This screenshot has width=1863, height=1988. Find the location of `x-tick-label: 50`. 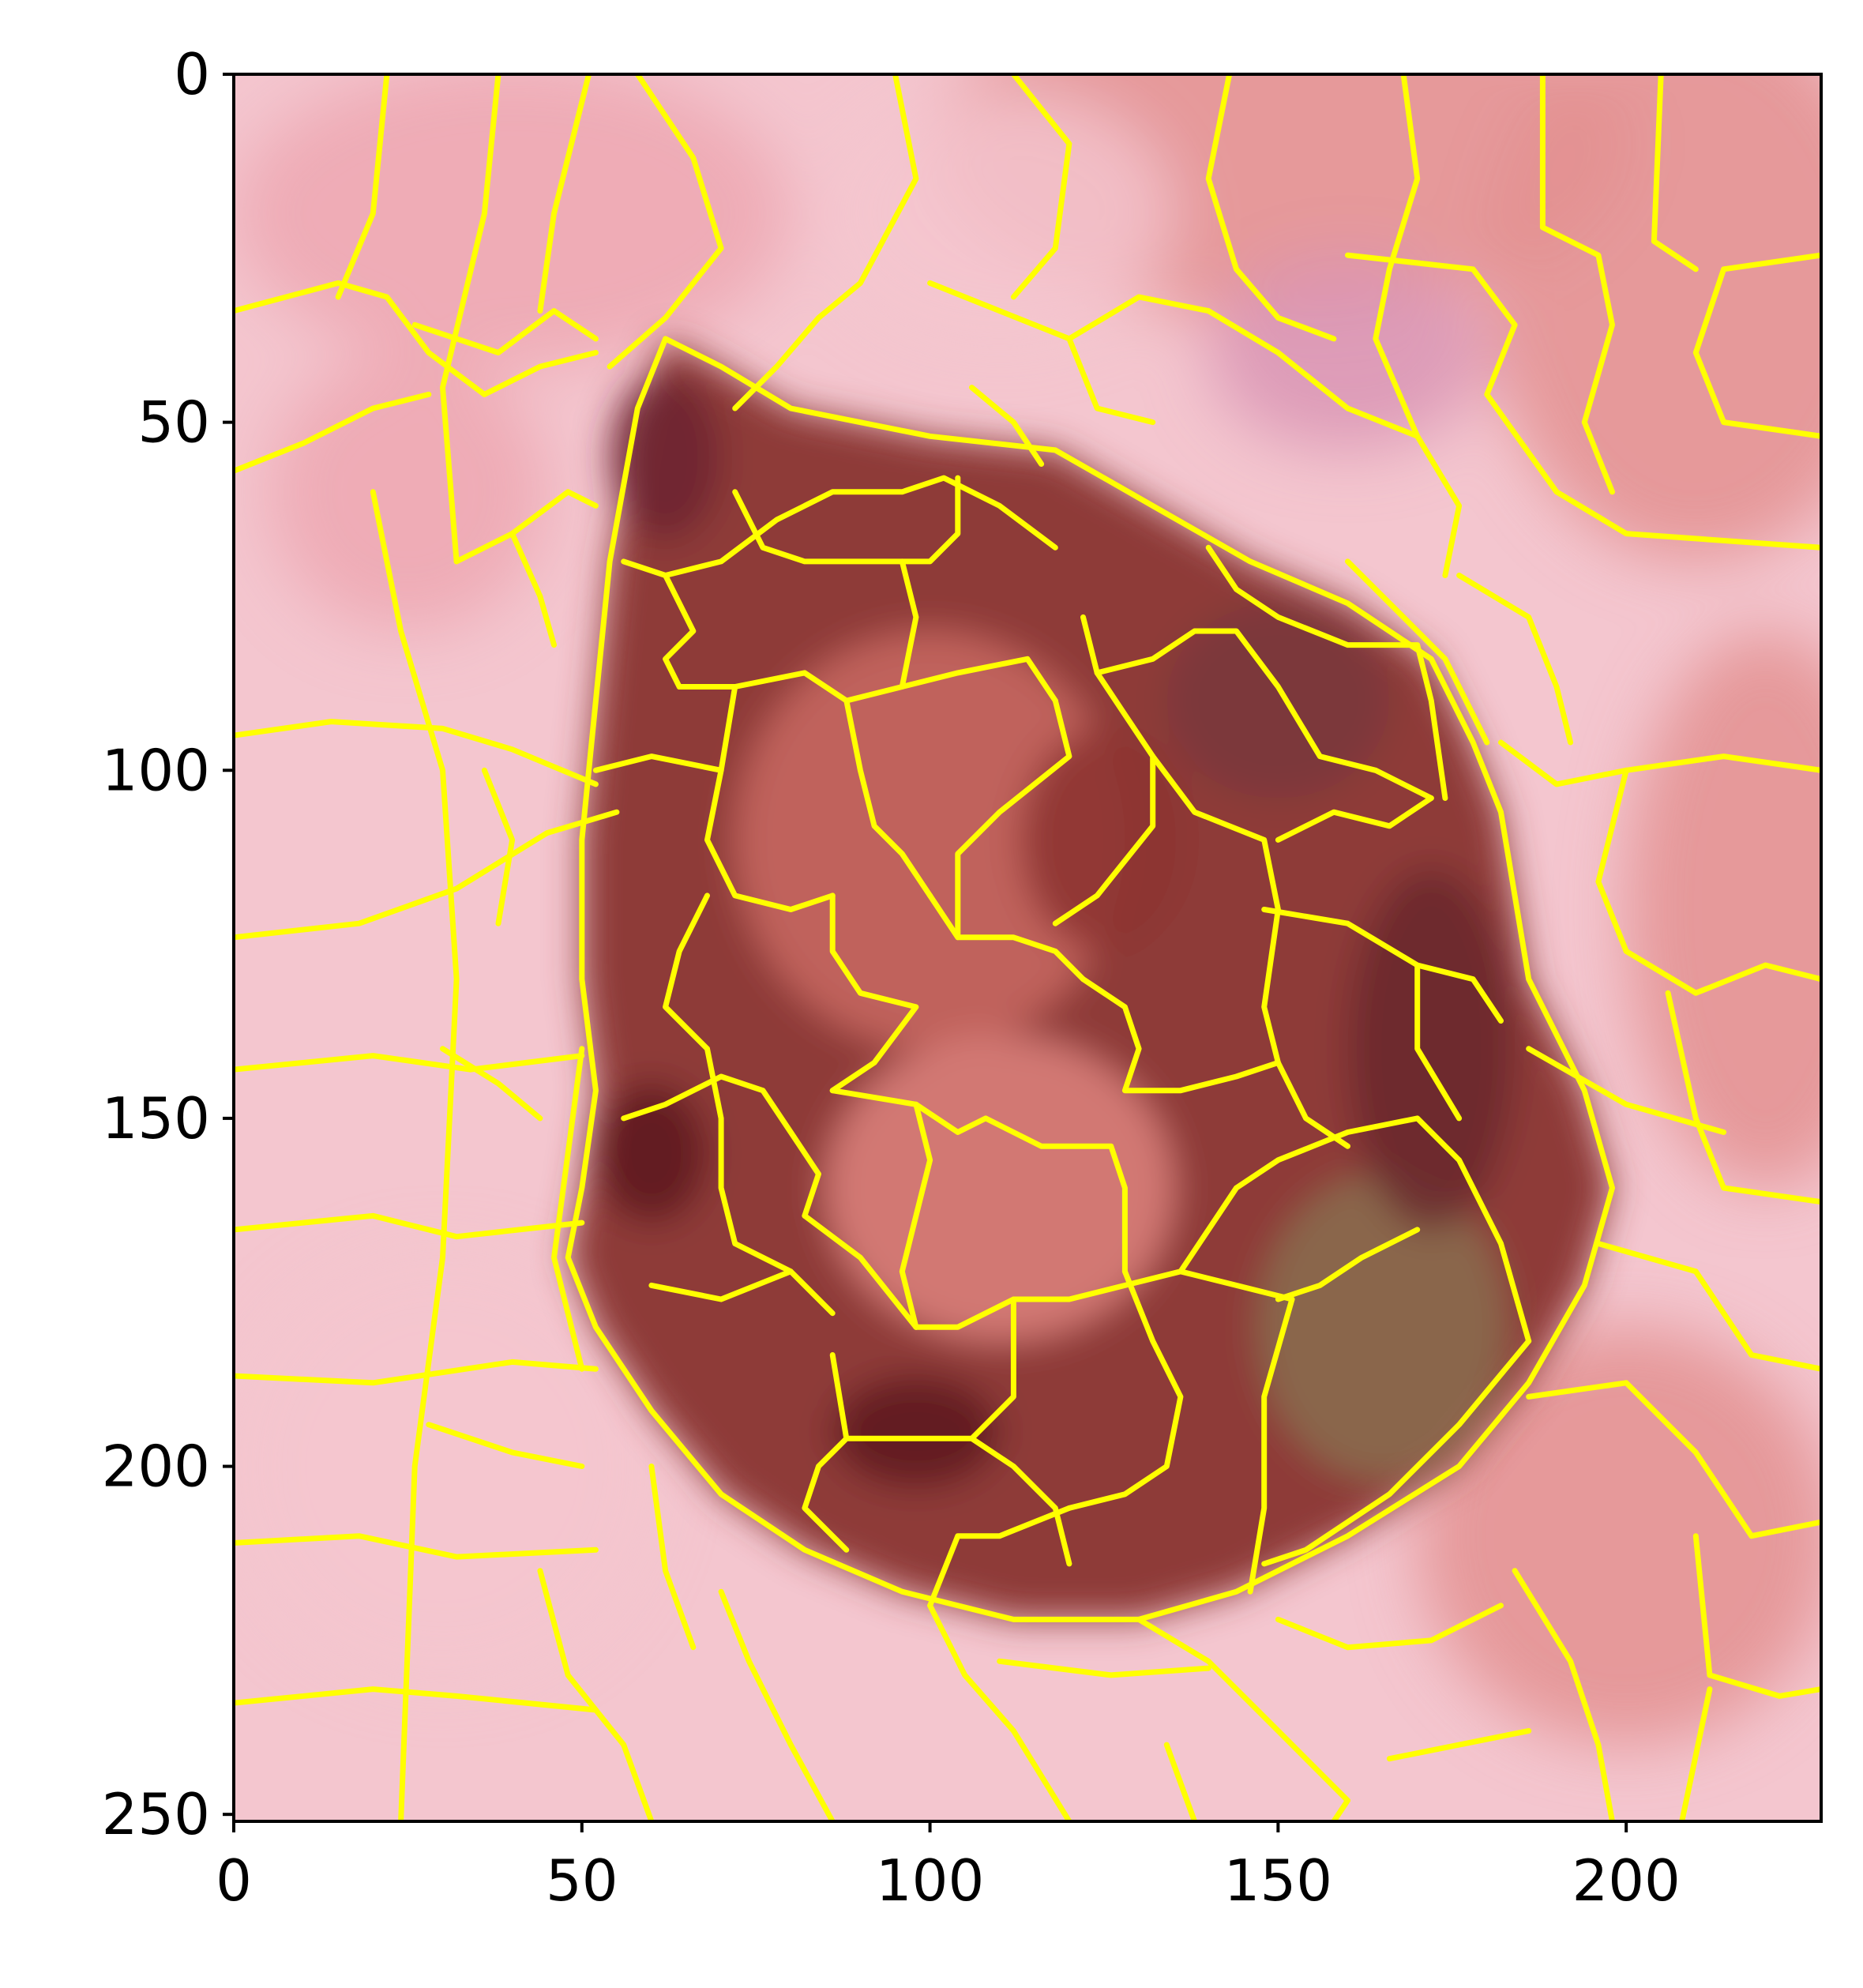

x-tick-label: 50 is located at coordinates (582, 1881).